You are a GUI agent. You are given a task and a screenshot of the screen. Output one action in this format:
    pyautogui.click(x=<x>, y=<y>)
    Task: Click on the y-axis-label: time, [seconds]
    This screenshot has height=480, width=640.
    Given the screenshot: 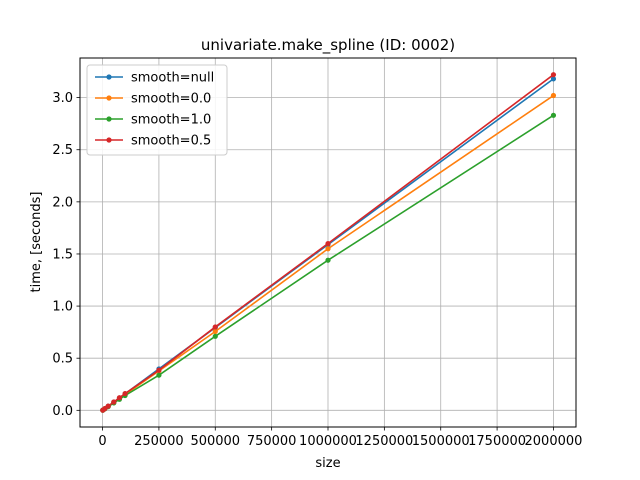 What is the action you would take?
    pyautogui.click(x=36, y=242)
    